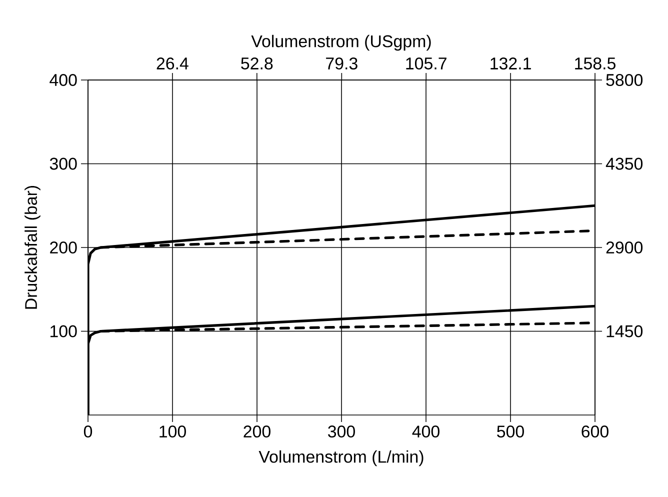 This screenshot has height=497, width=668. I want to click on x-tick-label: 100, so click(173, 432).